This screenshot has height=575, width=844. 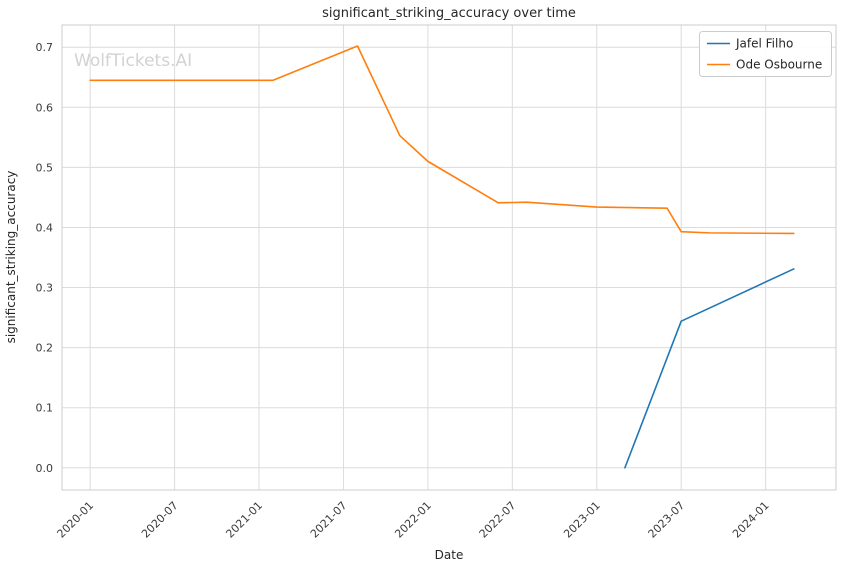 I want to click on y-tick-label: 0.2, so click(x=45, y=348).